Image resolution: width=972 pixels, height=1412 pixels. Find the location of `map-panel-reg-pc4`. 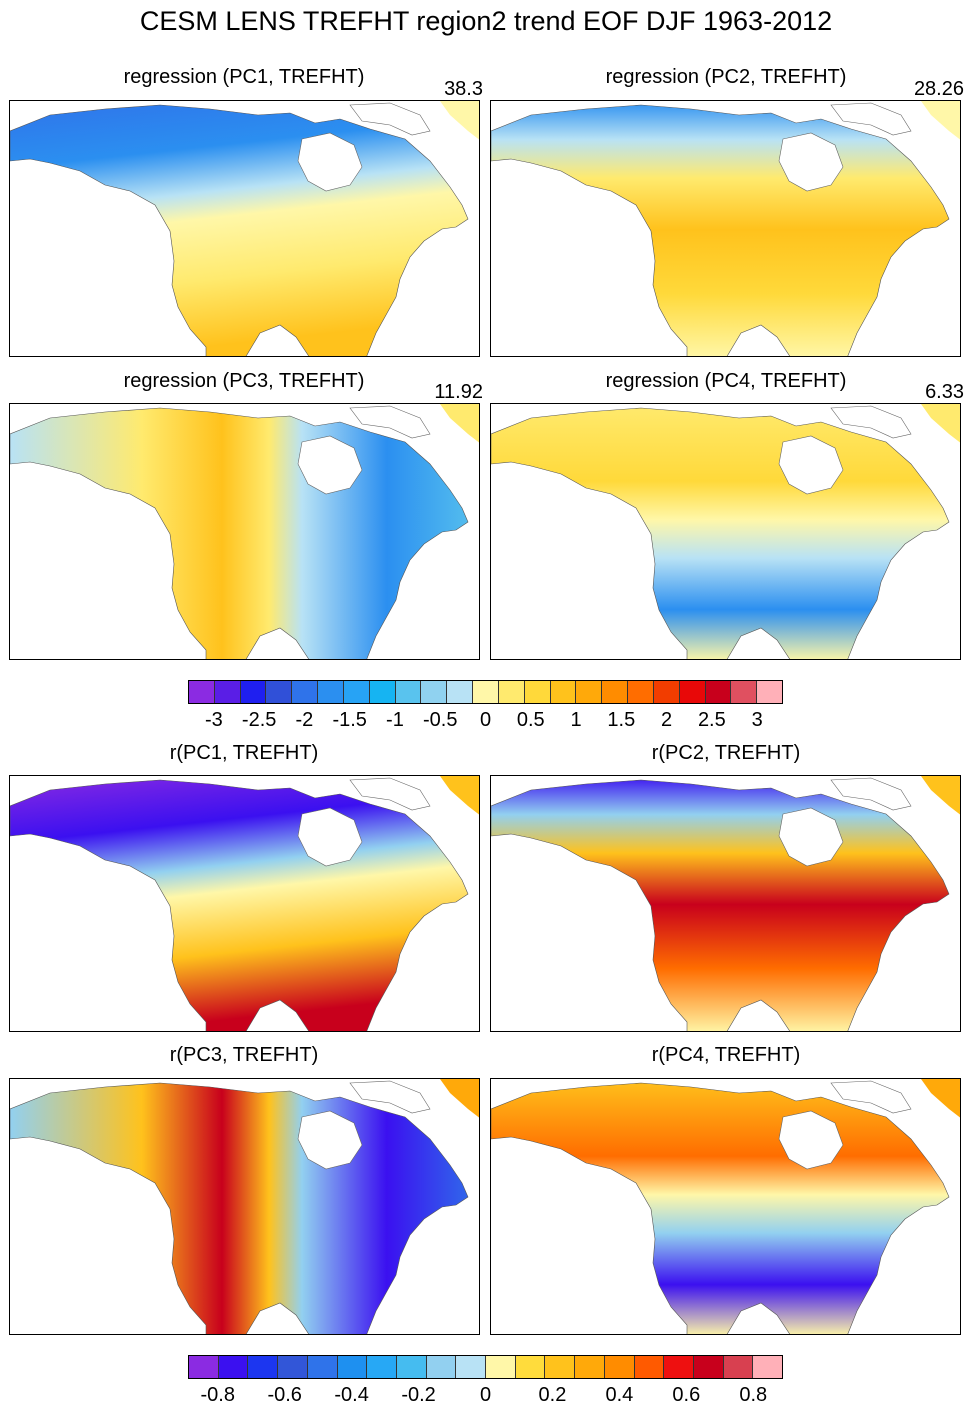

map-panel-reg-pc4 is located at coordinates (725, 531).